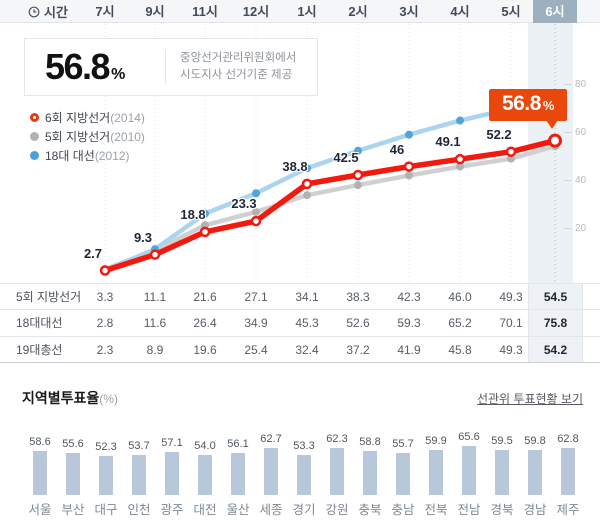 This screenshot has width=600, height=520. I want to click on time-tab-7시: 7시, so click(105, 11).